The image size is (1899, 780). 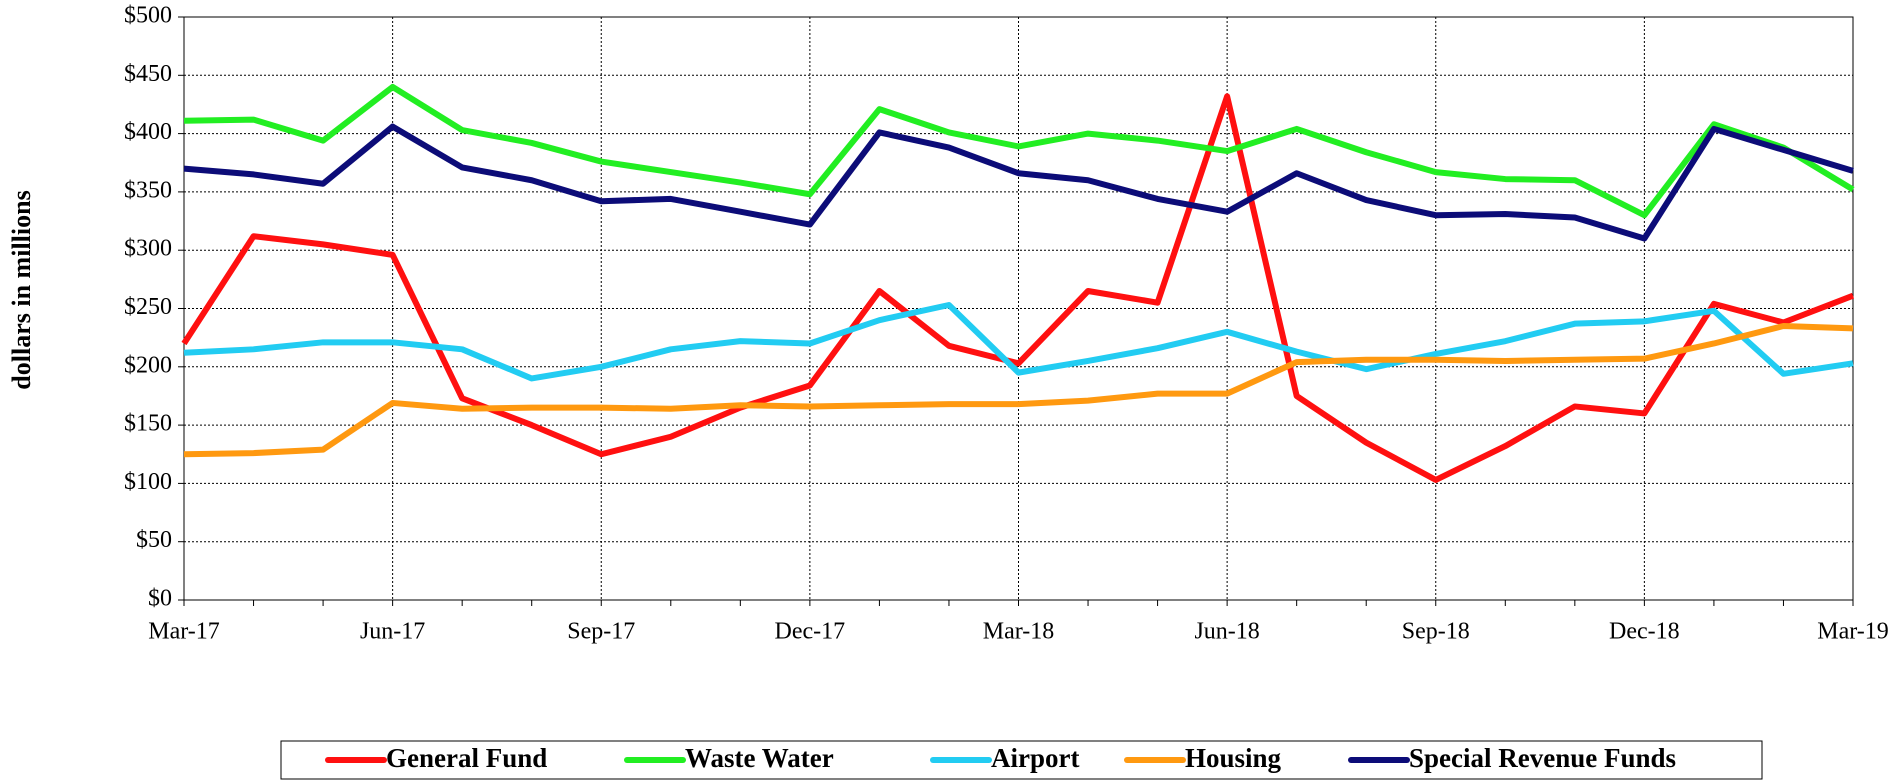 I want to click on y-tick-label: $200, so click(x=148, y=365).